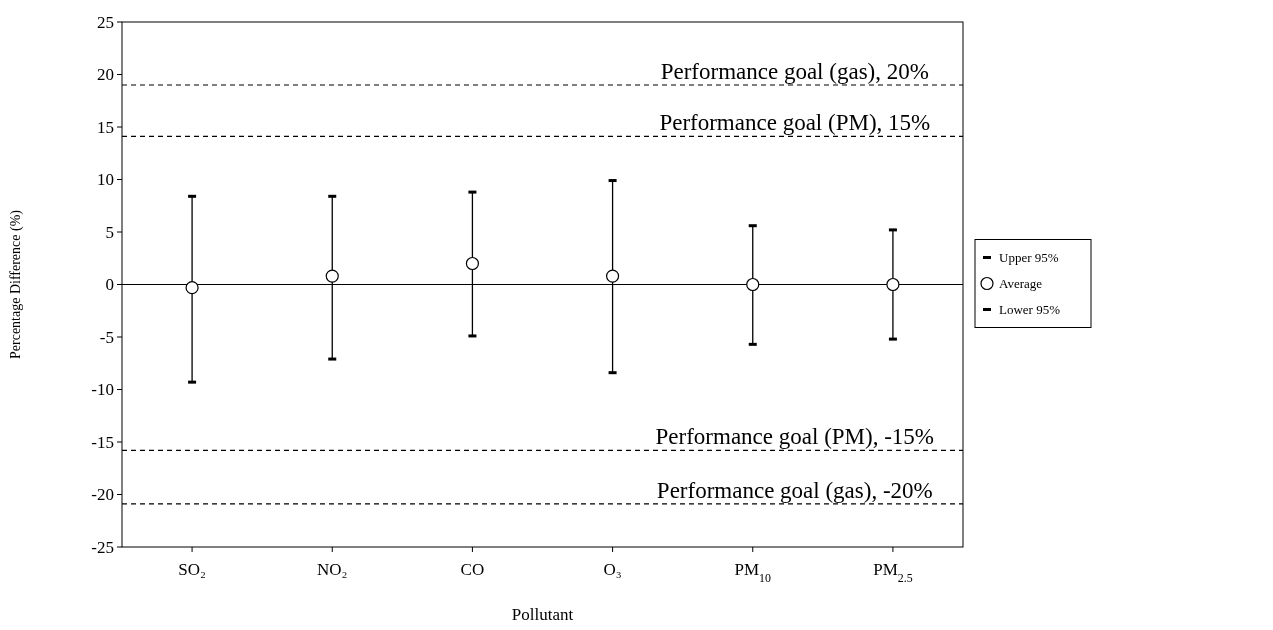 The height and width of the screenshot is (630, 1273). I want to click on y-tick-label: -5, so click(106, 337).